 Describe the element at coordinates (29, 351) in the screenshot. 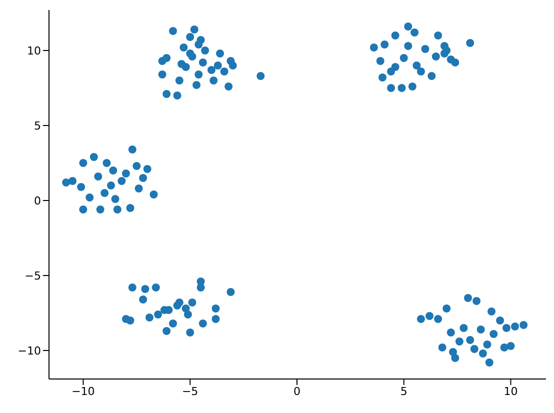

I see `y-tick-label: −10` at that location.